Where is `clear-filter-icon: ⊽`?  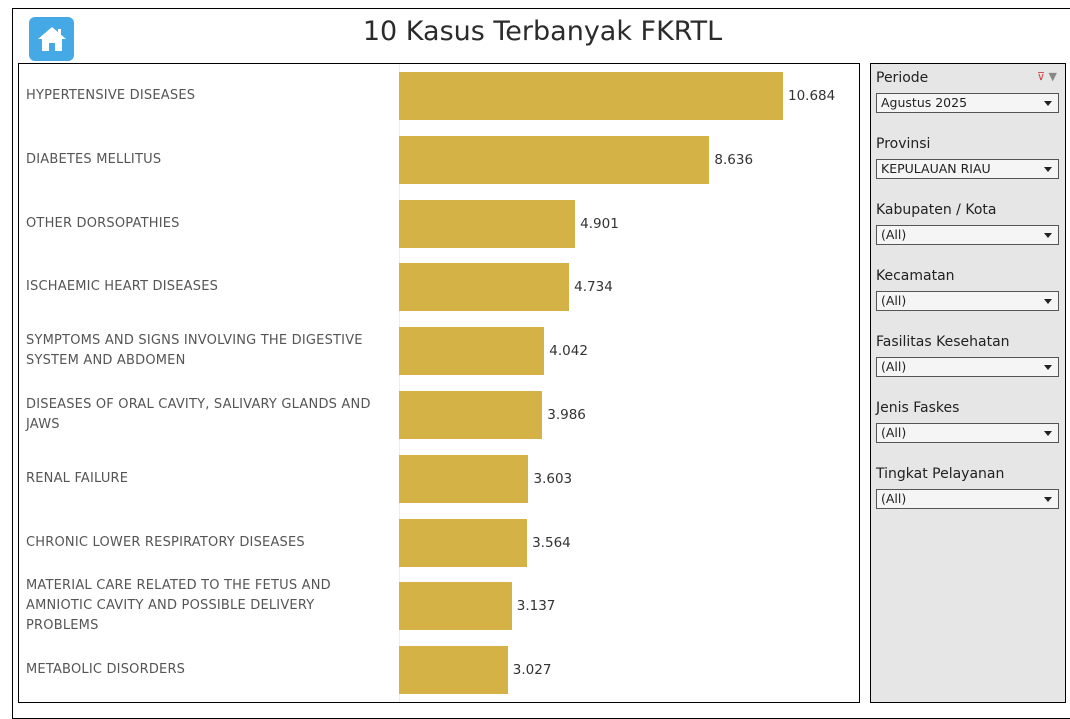 clear-filter-icon: ⊽ is located at coordinates (1041, 76).